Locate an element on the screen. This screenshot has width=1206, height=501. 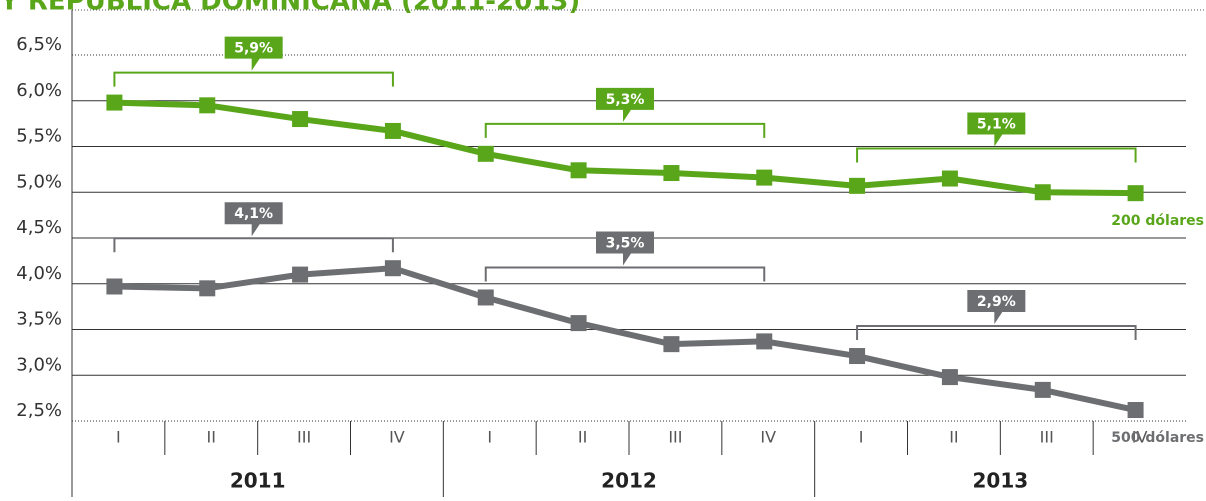
y-tick-label: 4,5% is located at coordinates (39, 227).